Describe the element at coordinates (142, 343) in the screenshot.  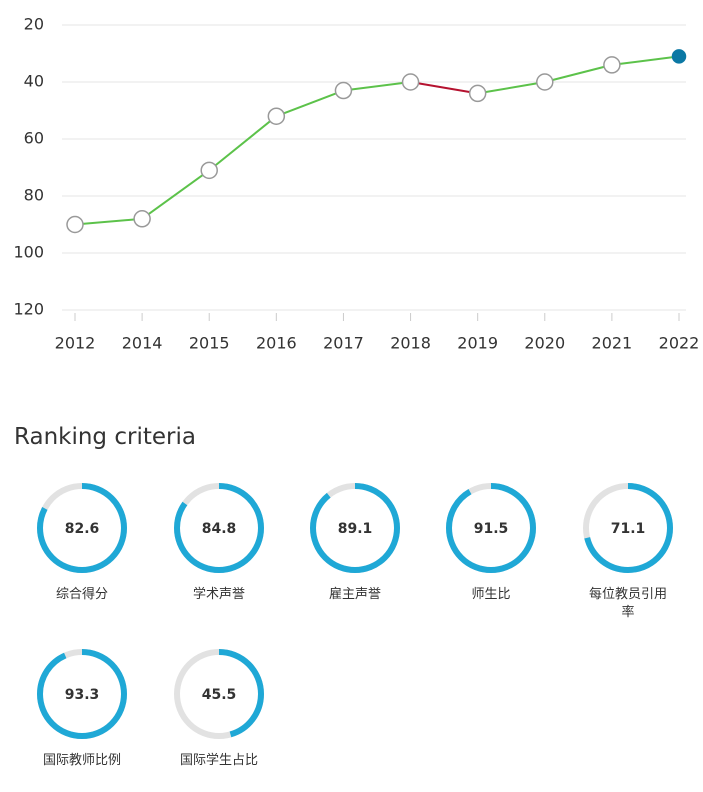
I see `x-tick-label: 2014` at that location.